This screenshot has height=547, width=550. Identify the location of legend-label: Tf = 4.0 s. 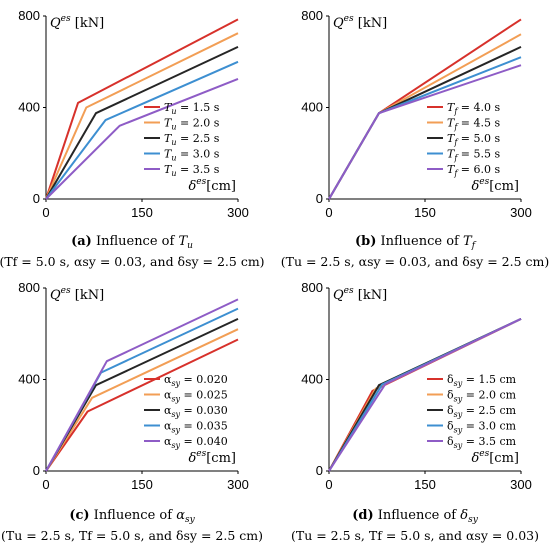
(474, 108).